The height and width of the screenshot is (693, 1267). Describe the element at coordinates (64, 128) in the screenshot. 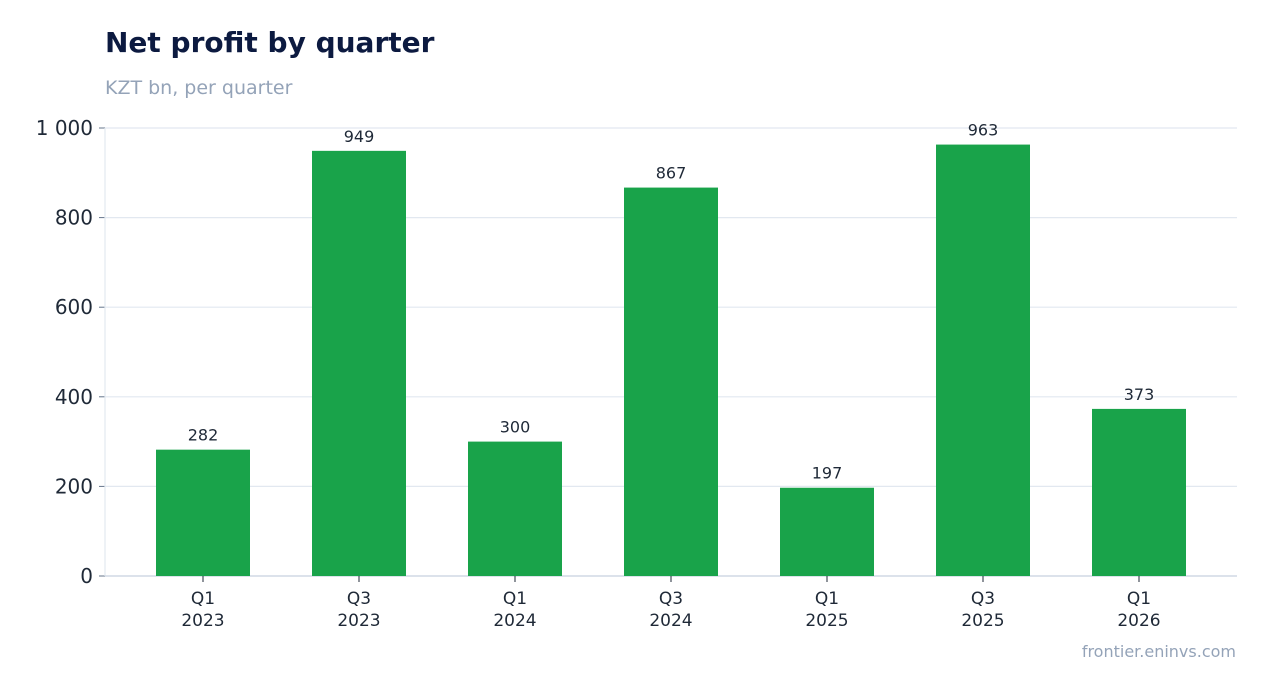

I see `y-tick-label: 1 000` at that location.